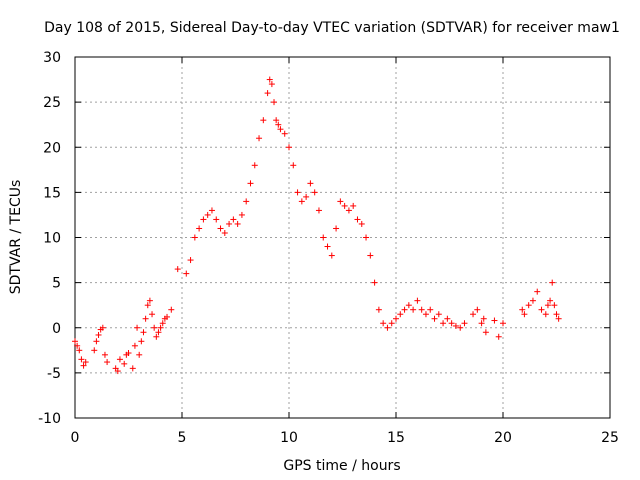 The width and height of the screenshot is (640, 480). Describe the element at coordinates (341, 466) in the screenshot. I see `x-axis-label: GPS time / hours` at that location.